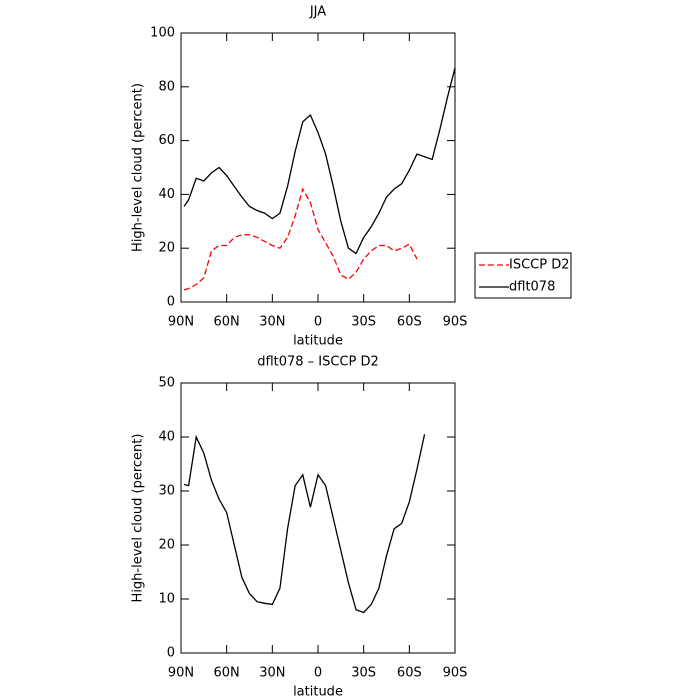 This screenshot has height=700, width=700. Describe the element at coordinates (318, 362) in the screenshot. I see `chart-title: dflt078 – ISCCP D2` at that location.